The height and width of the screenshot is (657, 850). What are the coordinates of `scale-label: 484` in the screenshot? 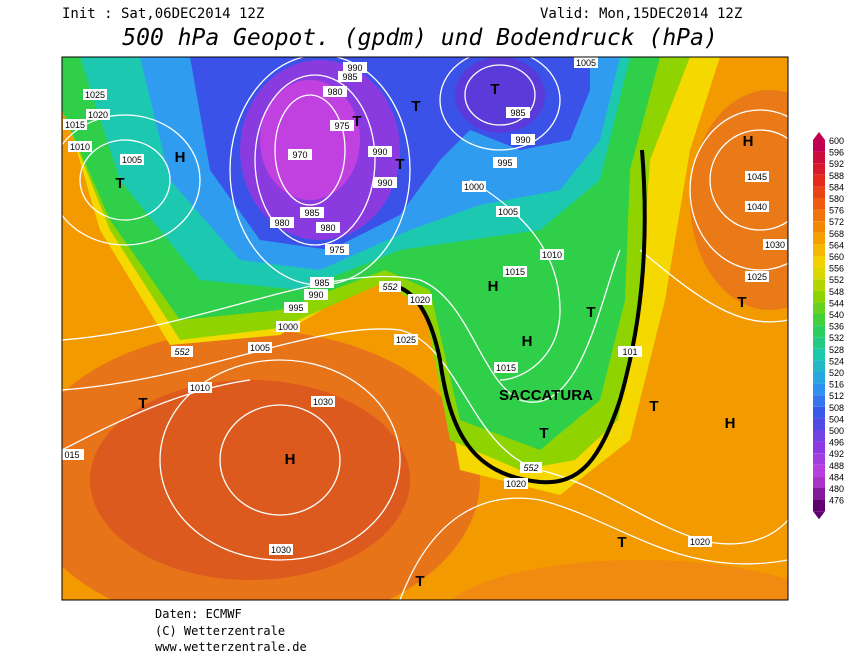 It's located at (836, 477).